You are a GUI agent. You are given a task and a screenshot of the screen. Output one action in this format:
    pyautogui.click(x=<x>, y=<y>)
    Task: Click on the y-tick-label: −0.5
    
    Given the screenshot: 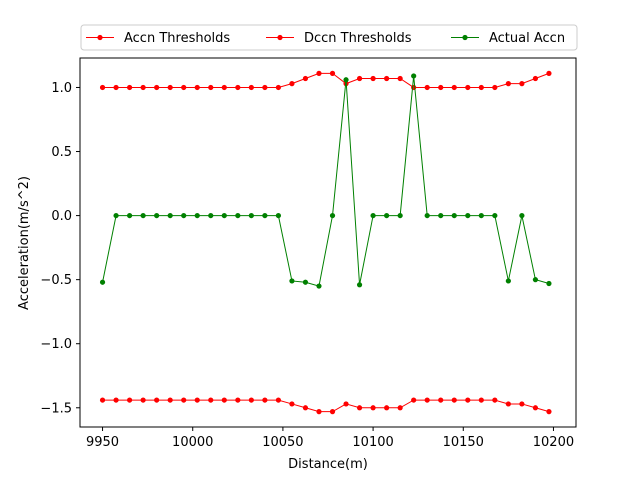 What is the action you would take?
    pyautogui.click(x=56, y=280)
    